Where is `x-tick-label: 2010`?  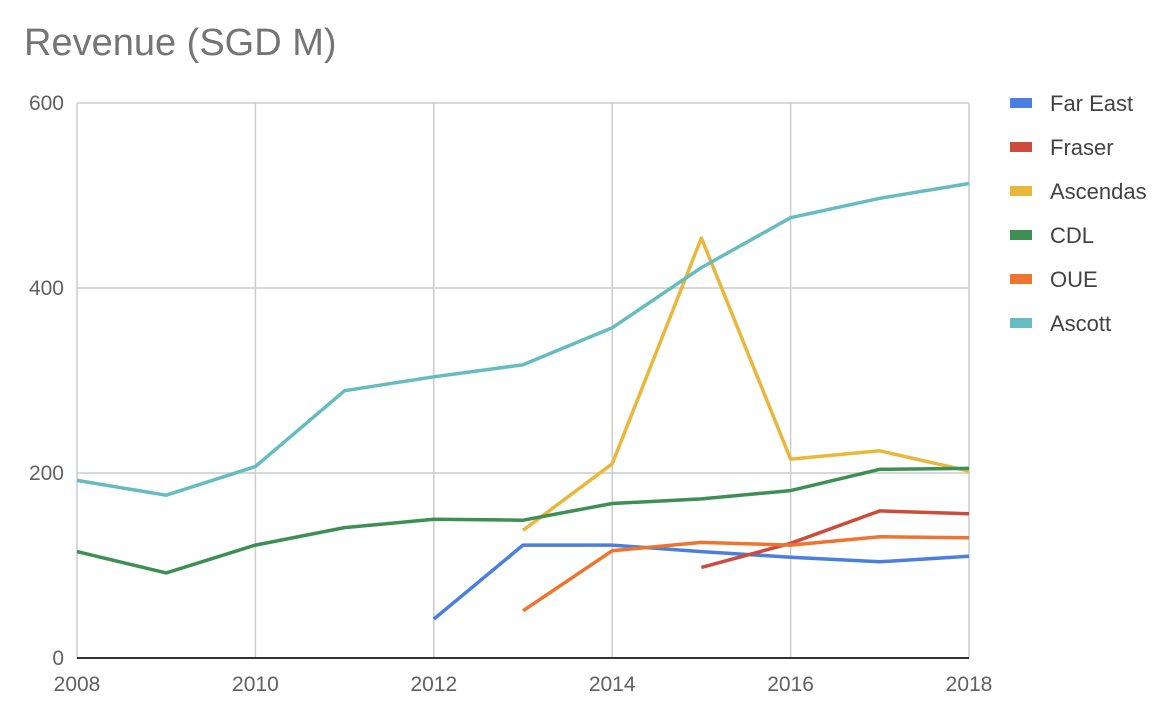
x-tick-label: 2010 is located at coordinates (255, 684).